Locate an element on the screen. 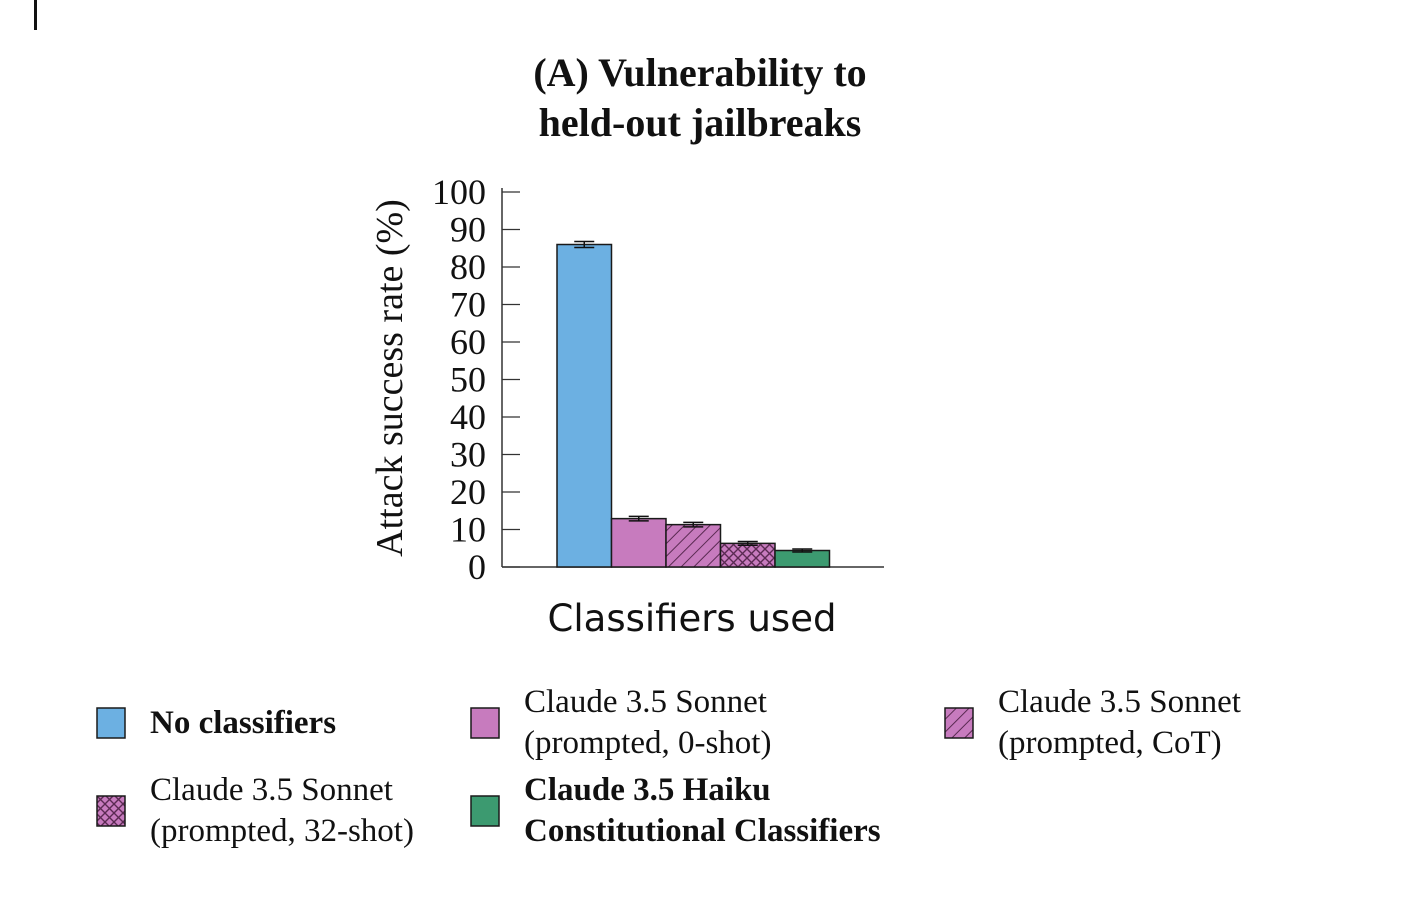  y-axis-label: Attack success rate (%) is located at coordinates (390, 378).